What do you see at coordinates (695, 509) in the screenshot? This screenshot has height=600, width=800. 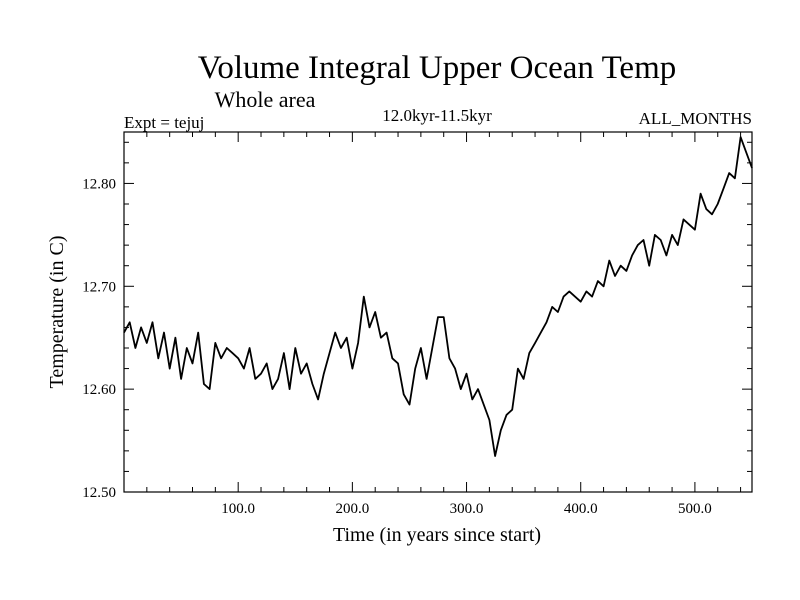 I see `x-tick-label: 500.0` at bounding box center [695, 509].